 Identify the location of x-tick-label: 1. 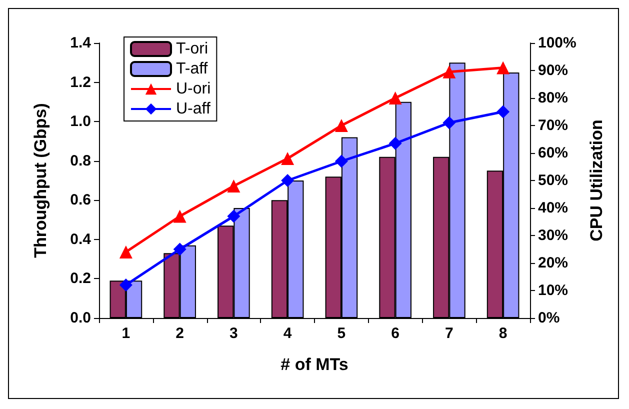
(126, 333).